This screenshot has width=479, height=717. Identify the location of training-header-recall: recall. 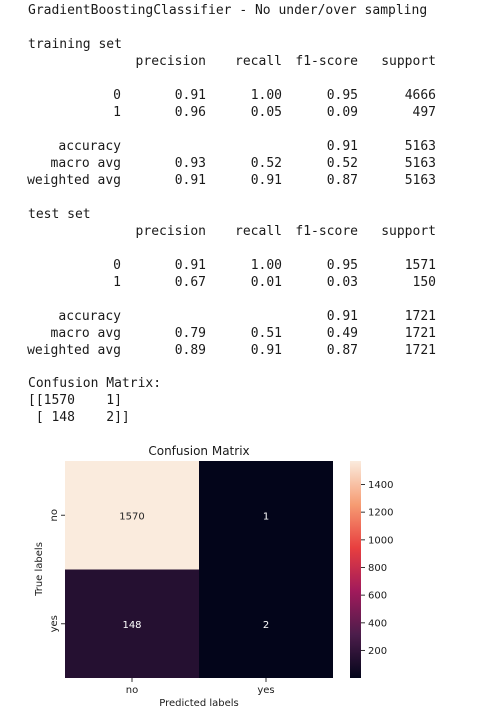
(258, 61).